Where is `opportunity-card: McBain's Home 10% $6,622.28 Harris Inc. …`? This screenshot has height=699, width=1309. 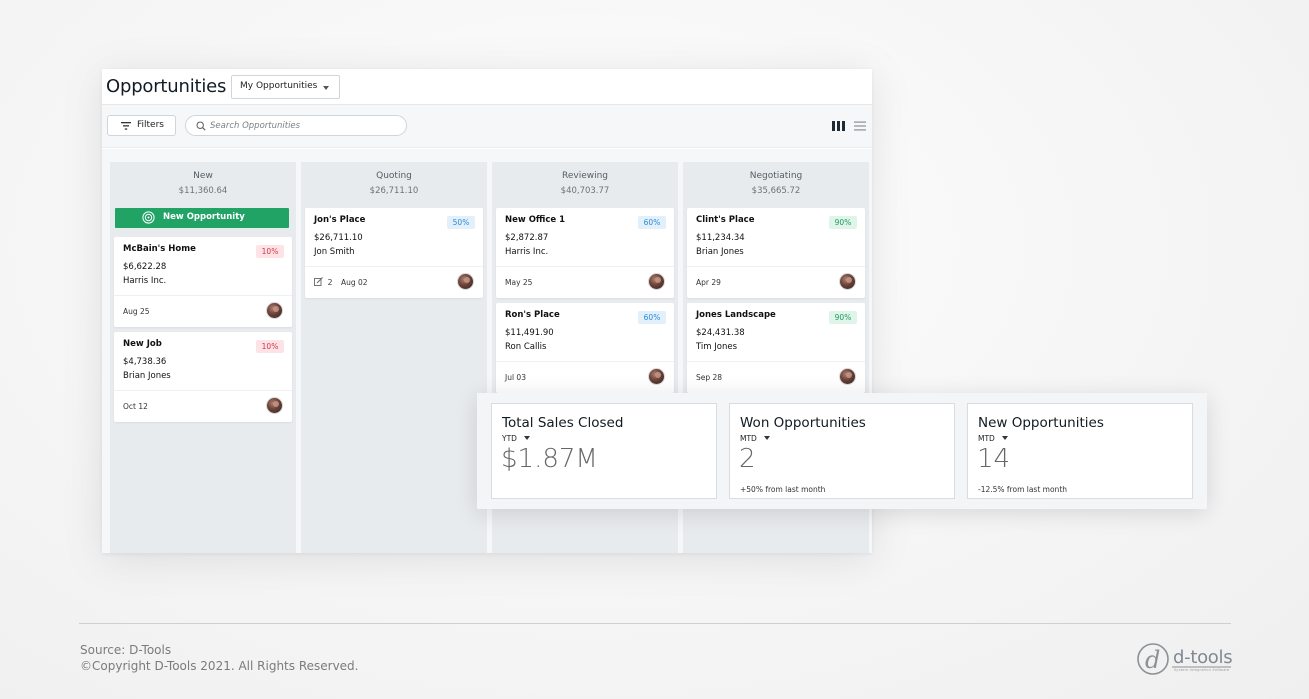
opportunity-card: McBain's Home 10% $6,622.28 Harris Inc. … is located at coordinates (203, 282).